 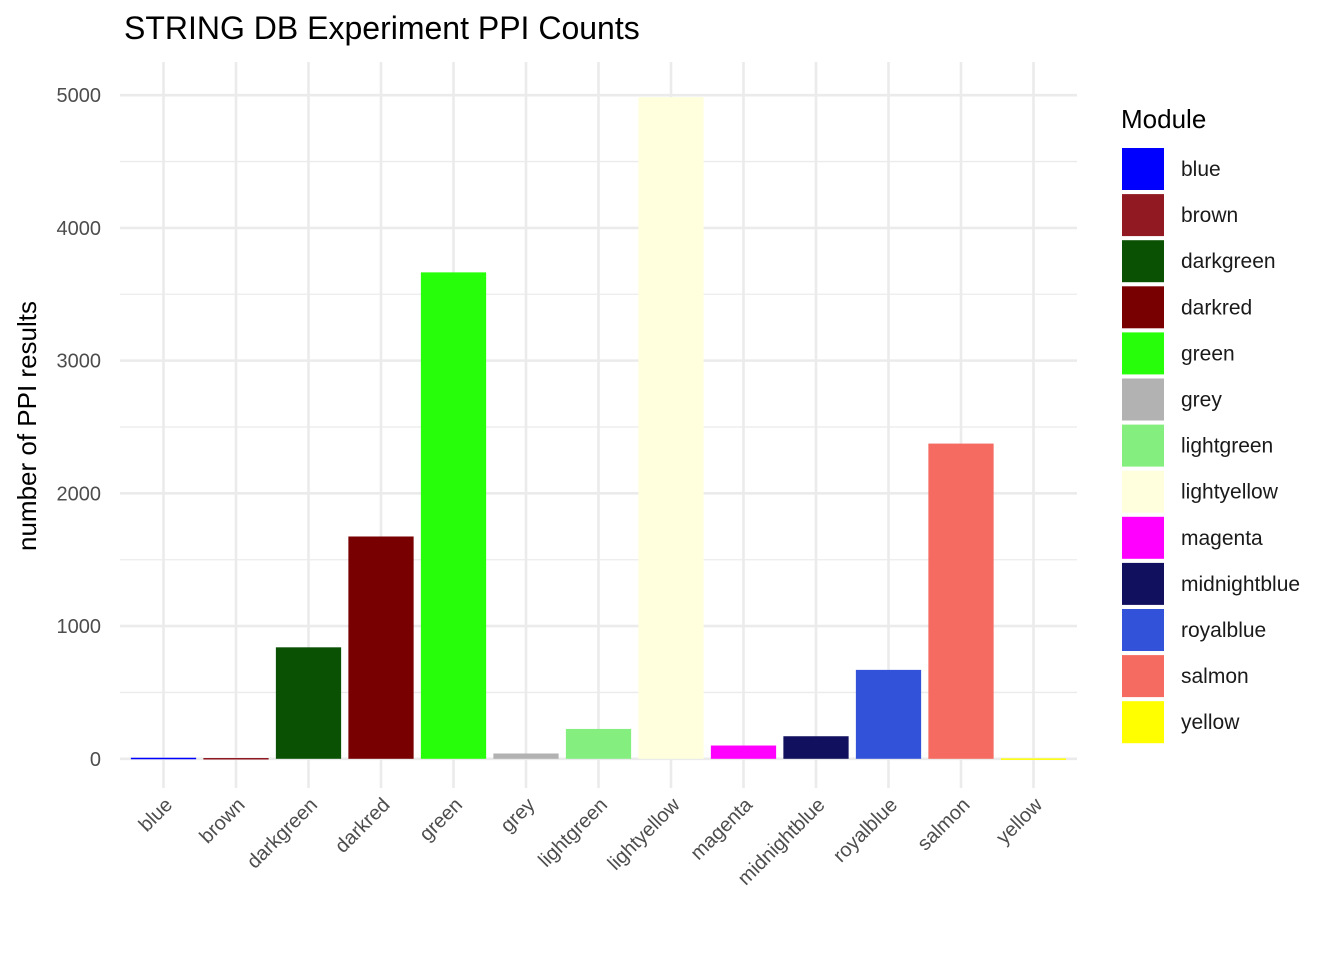 What do you see at coordinates (79, 627) in the screenshot?
I see `y-tick-label: 1000` at bounding box center [79, 627].